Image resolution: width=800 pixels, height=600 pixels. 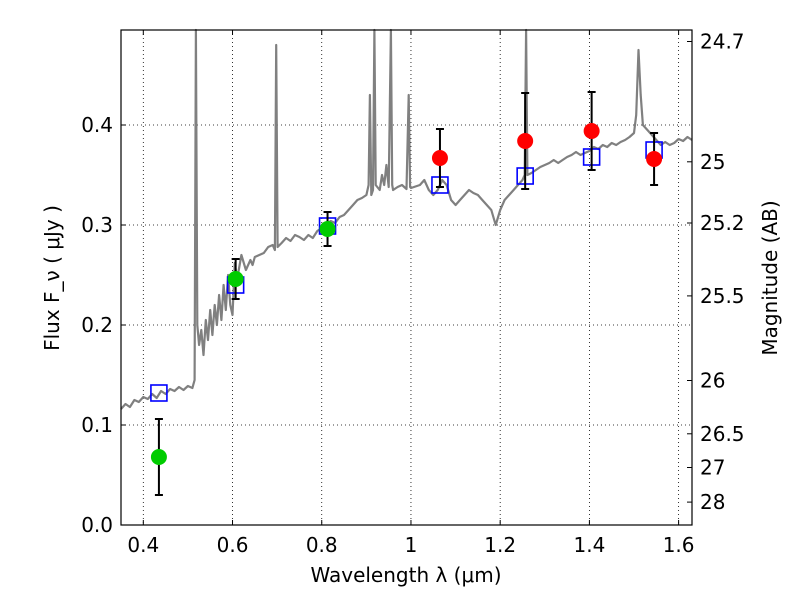 I want to click on y-tick-label: 0.2, so click(x=97, y=325).